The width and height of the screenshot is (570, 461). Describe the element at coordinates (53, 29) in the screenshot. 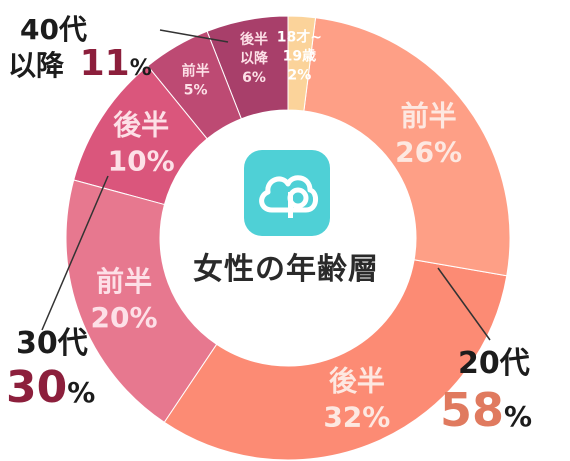

I see `group-name: 40代` at that location.